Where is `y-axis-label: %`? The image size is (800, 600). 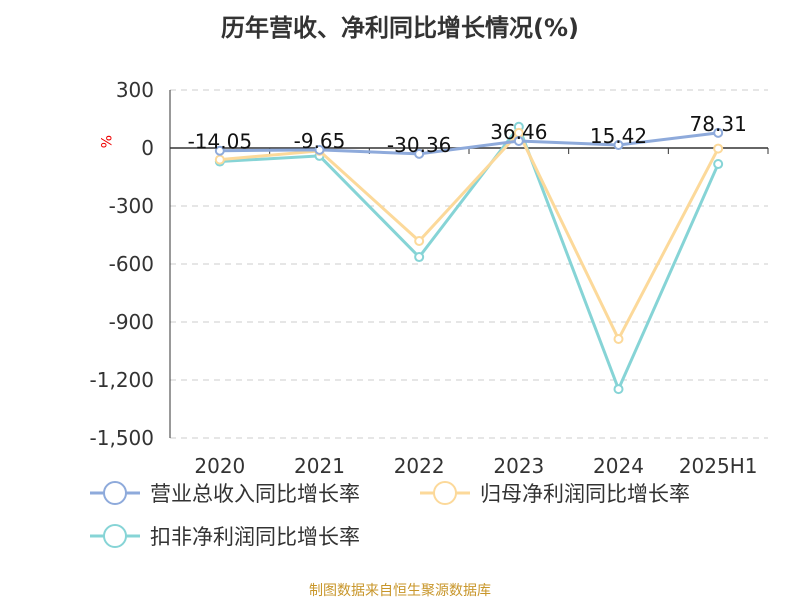 y-axis-label: % is located at coordinates (105, 141).